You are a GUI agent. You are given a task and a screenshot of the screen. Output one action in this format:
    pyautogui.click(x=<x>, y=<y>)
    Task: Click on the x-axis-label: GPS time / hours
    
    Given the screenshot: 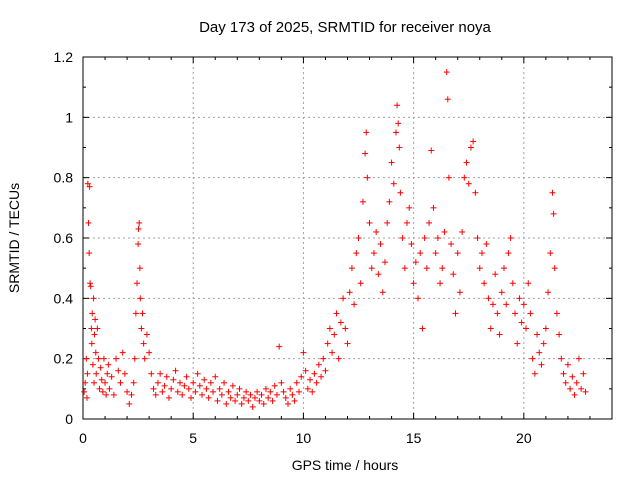 What is the action you would take?
    pyautogui.click(x=345, y=465)
    